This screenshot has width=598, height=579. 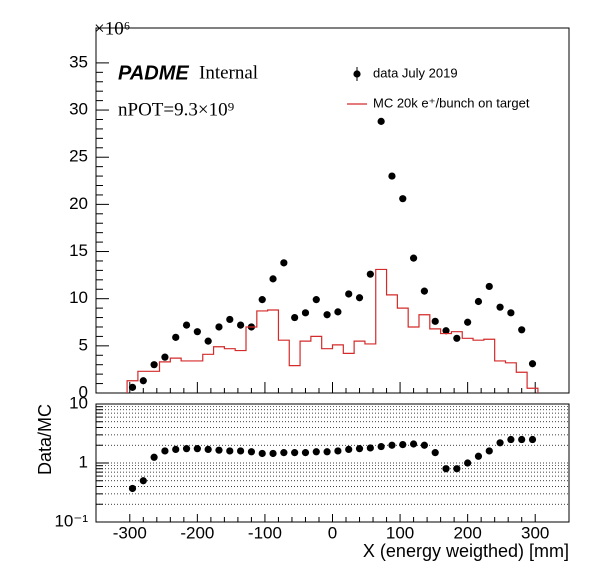 I want to click on x-tick-label: 0, so click(x=332, y=532).